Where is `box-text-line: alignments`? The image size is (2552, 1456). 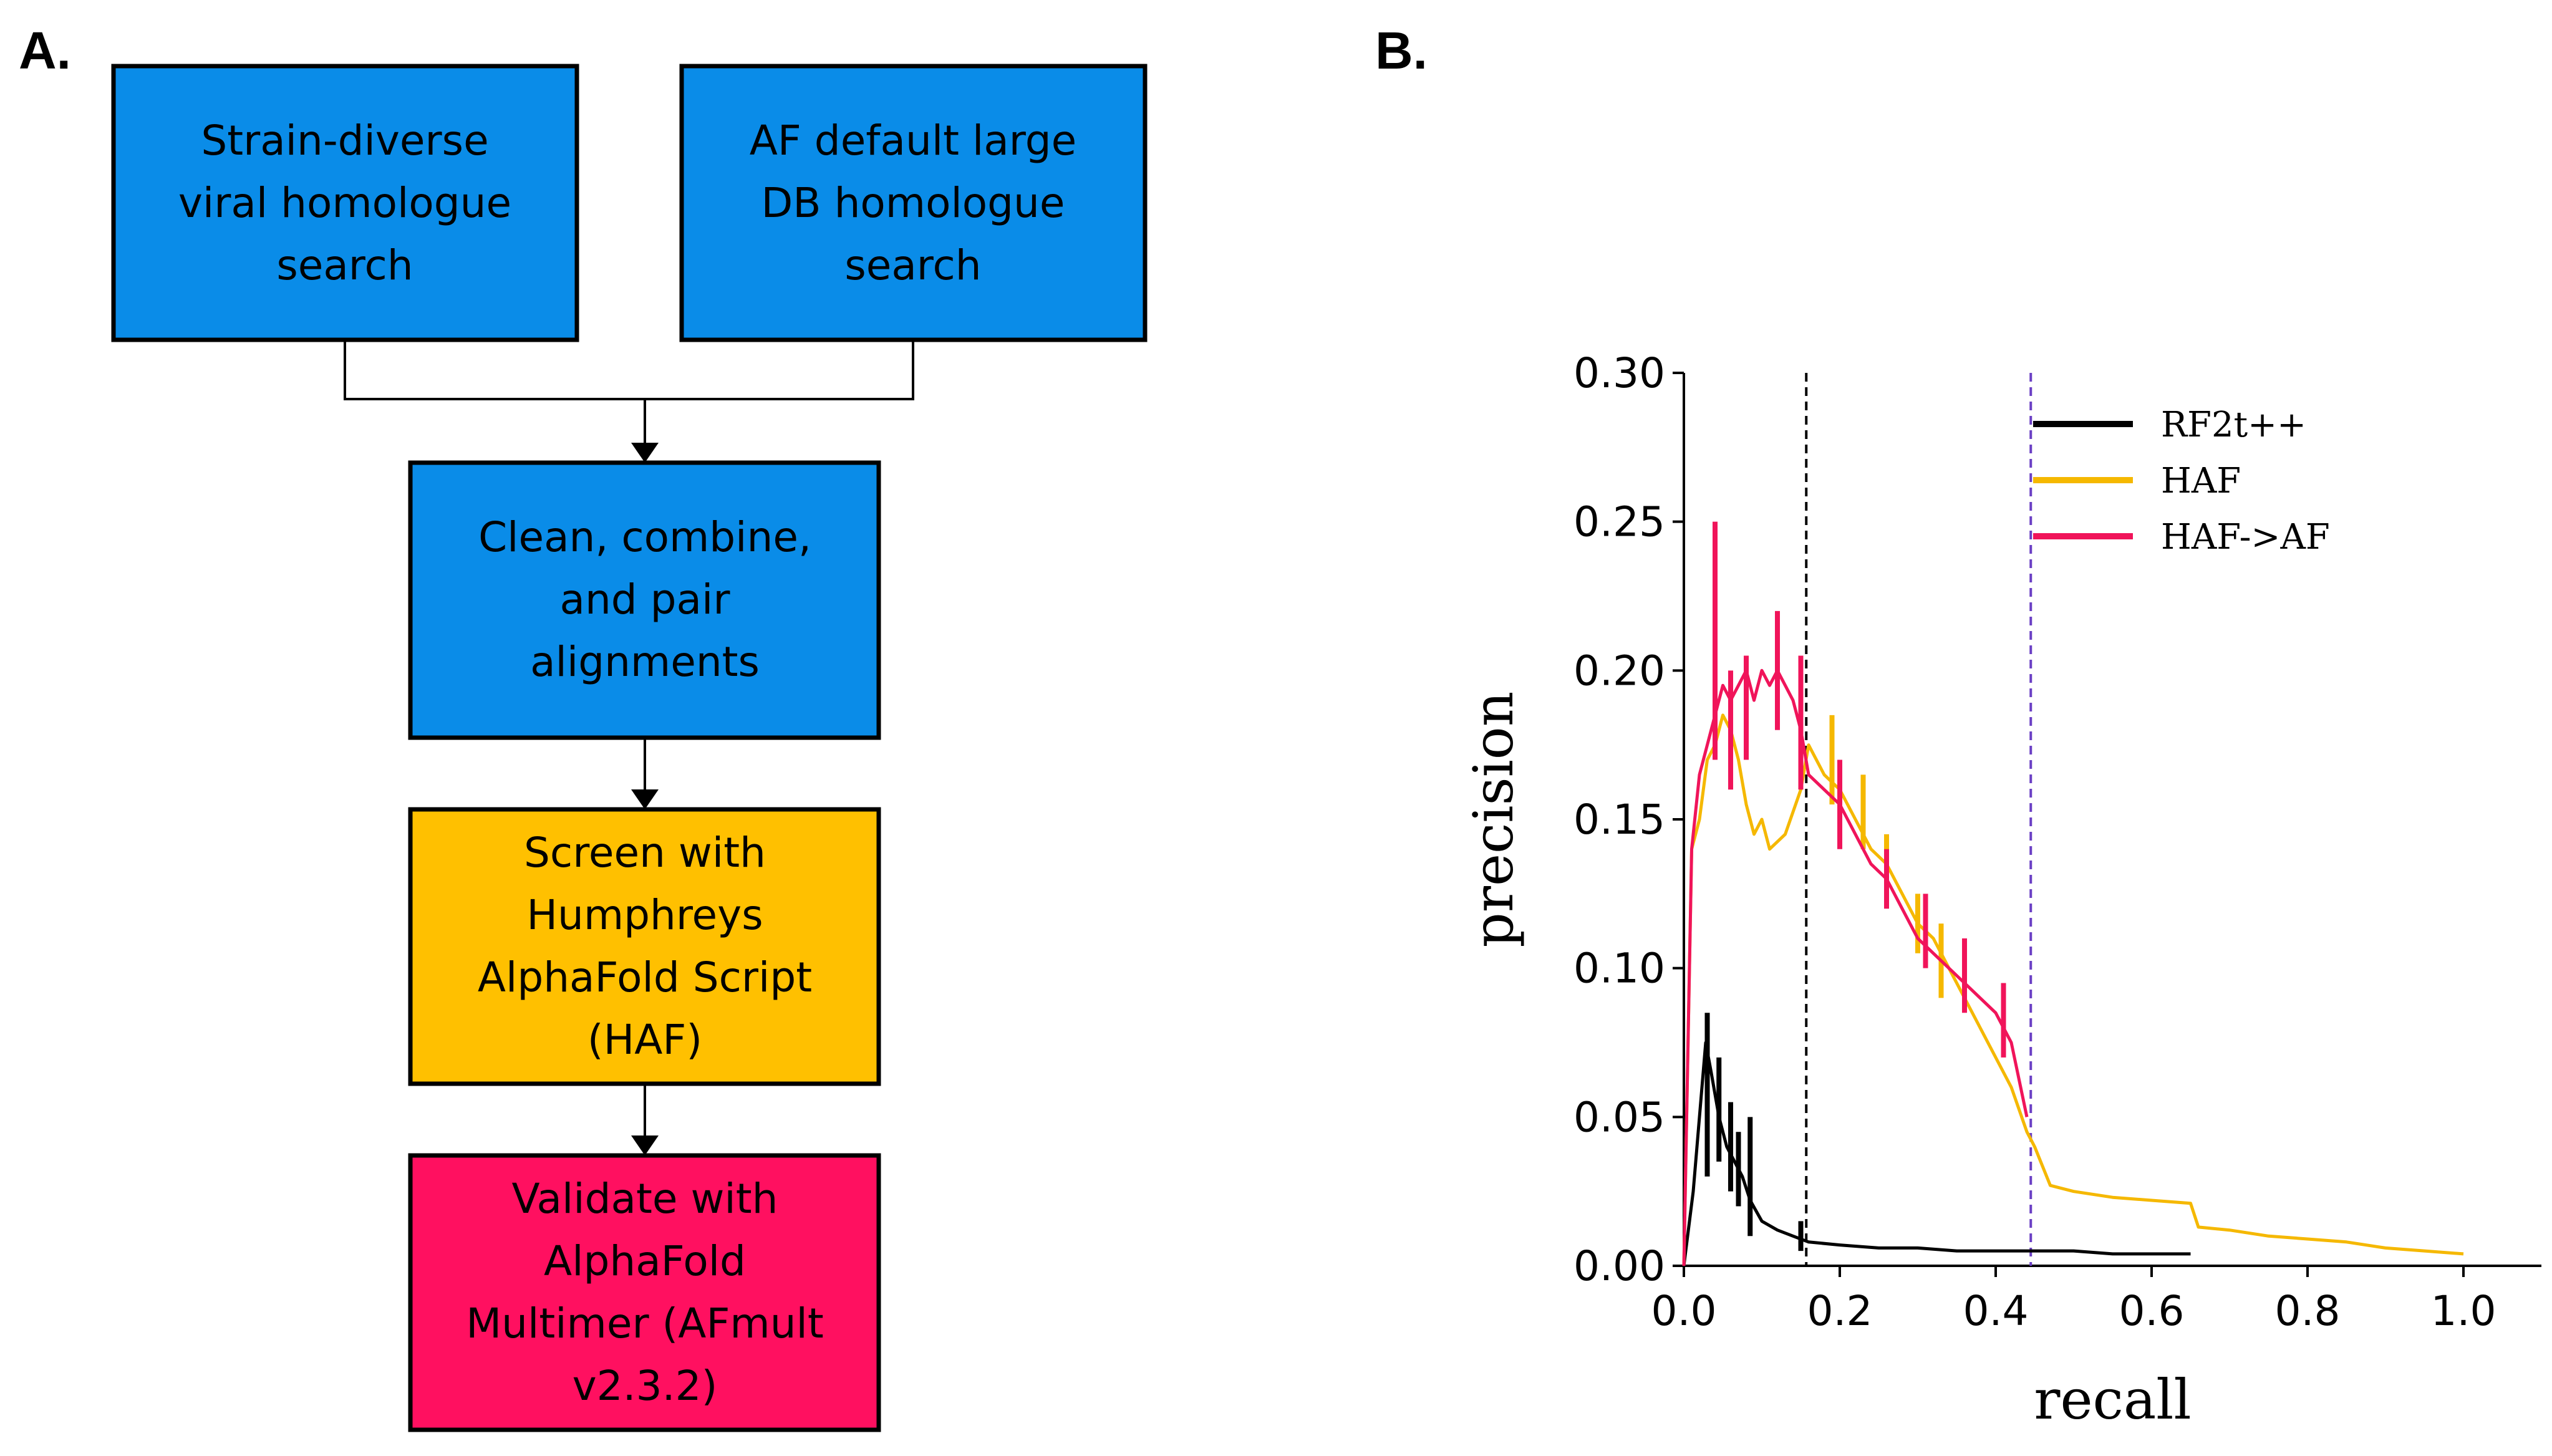
box-text-line: alignments is located at coordinates (645, 662).